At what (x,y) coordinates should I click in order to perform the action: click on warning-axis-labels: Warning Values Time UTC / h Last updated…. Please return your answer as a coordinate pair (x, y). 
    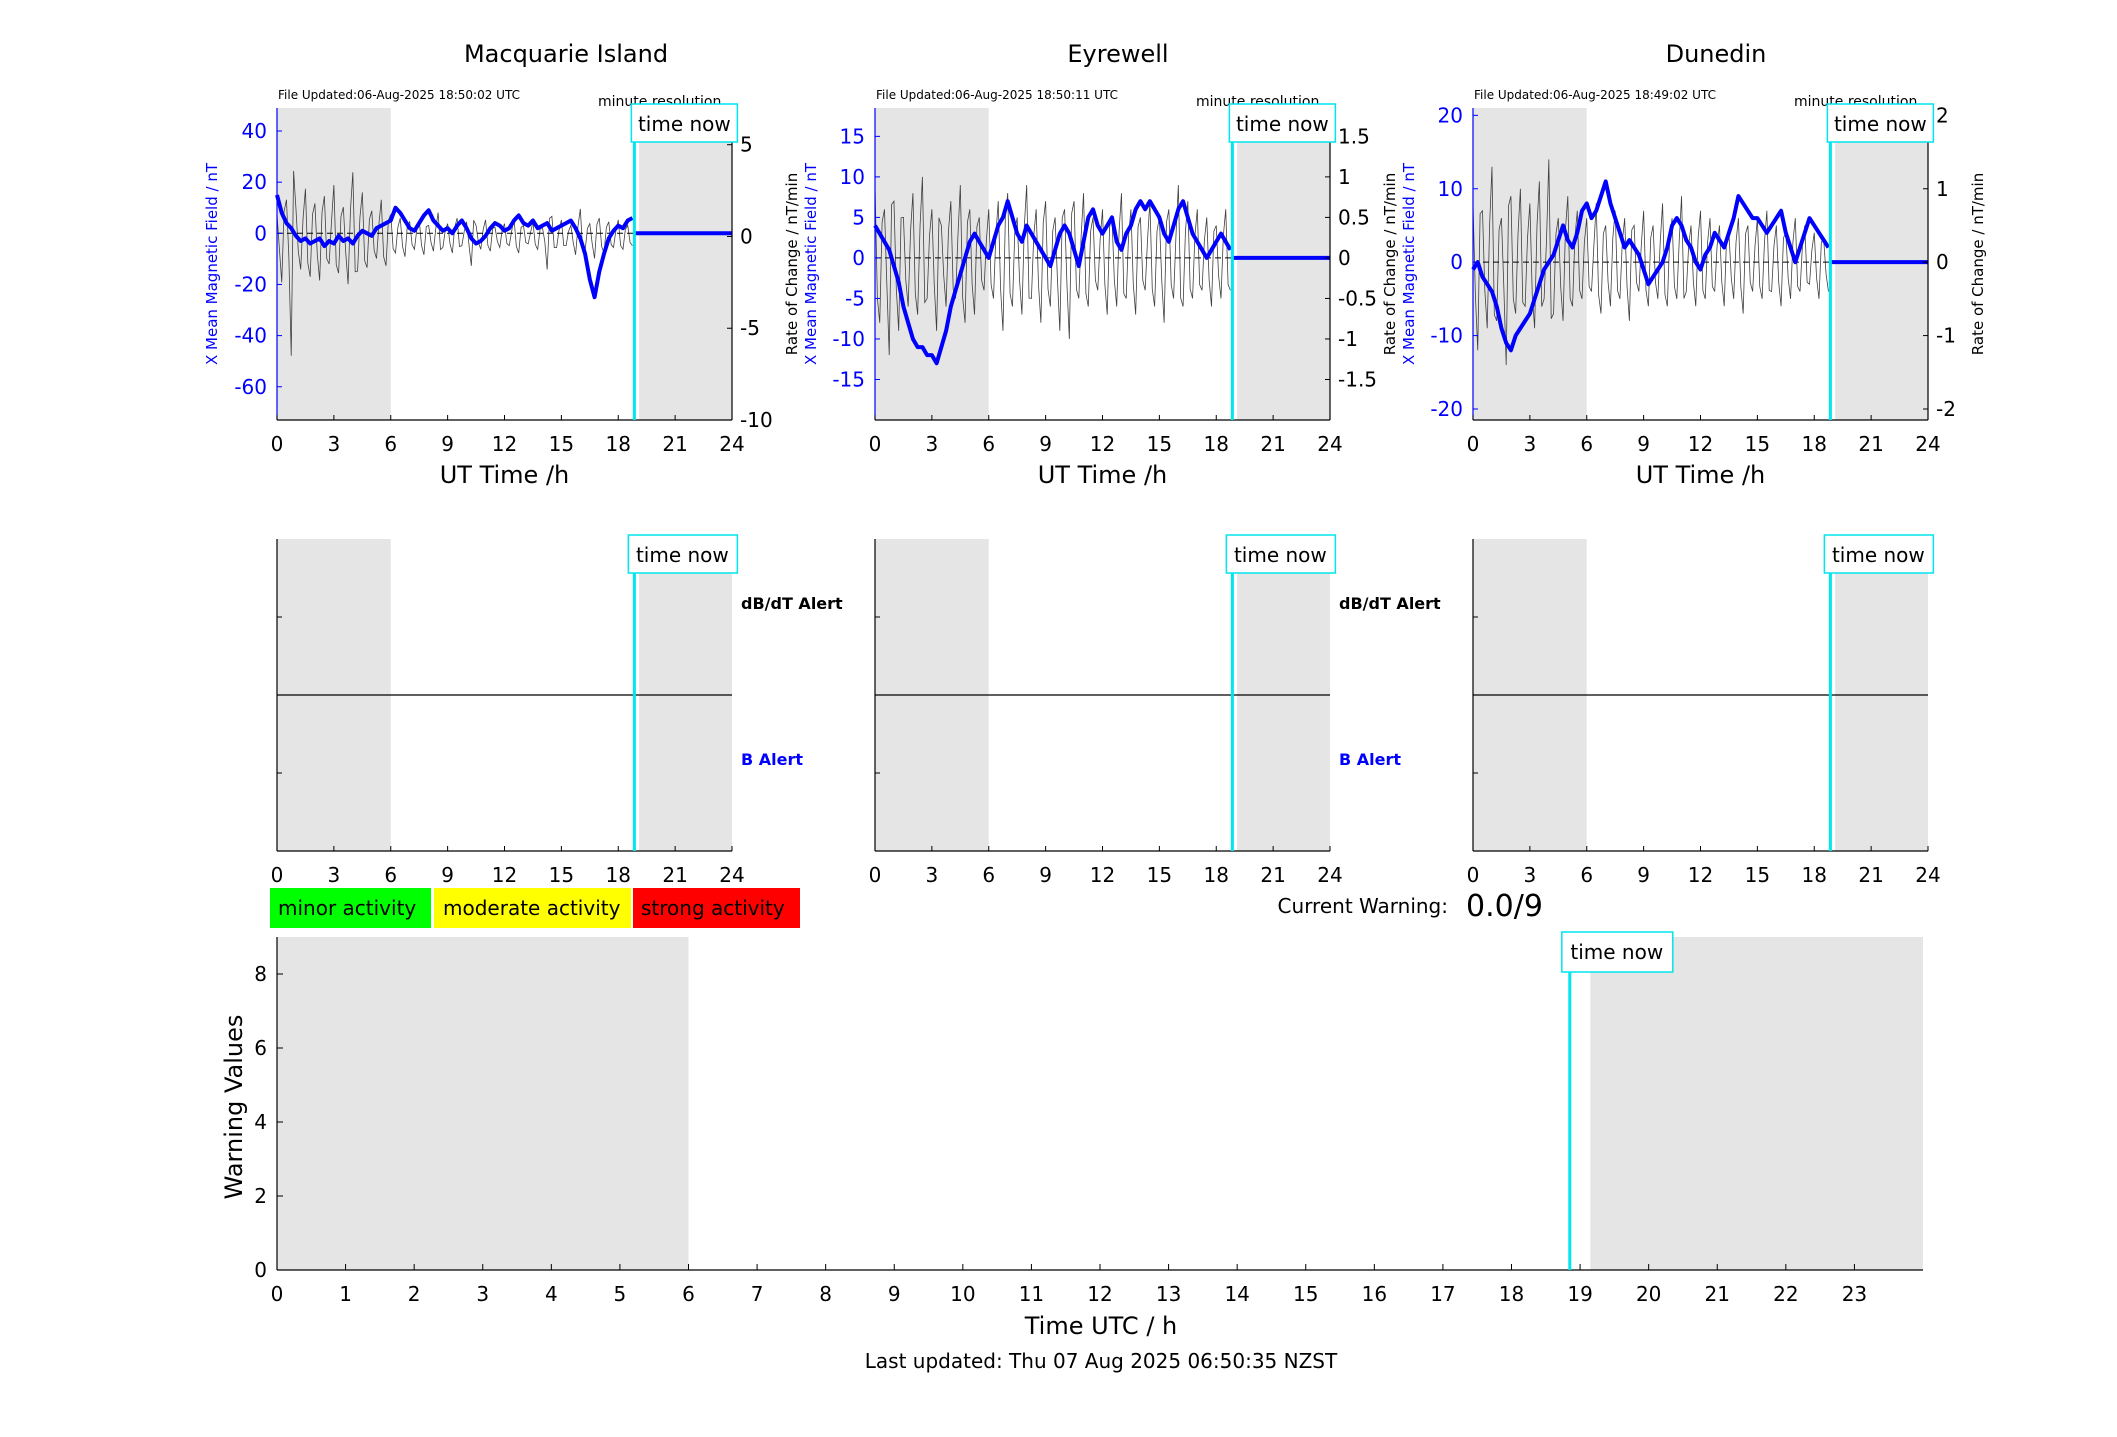
    Looking at the image, I should click on (779, 1194).